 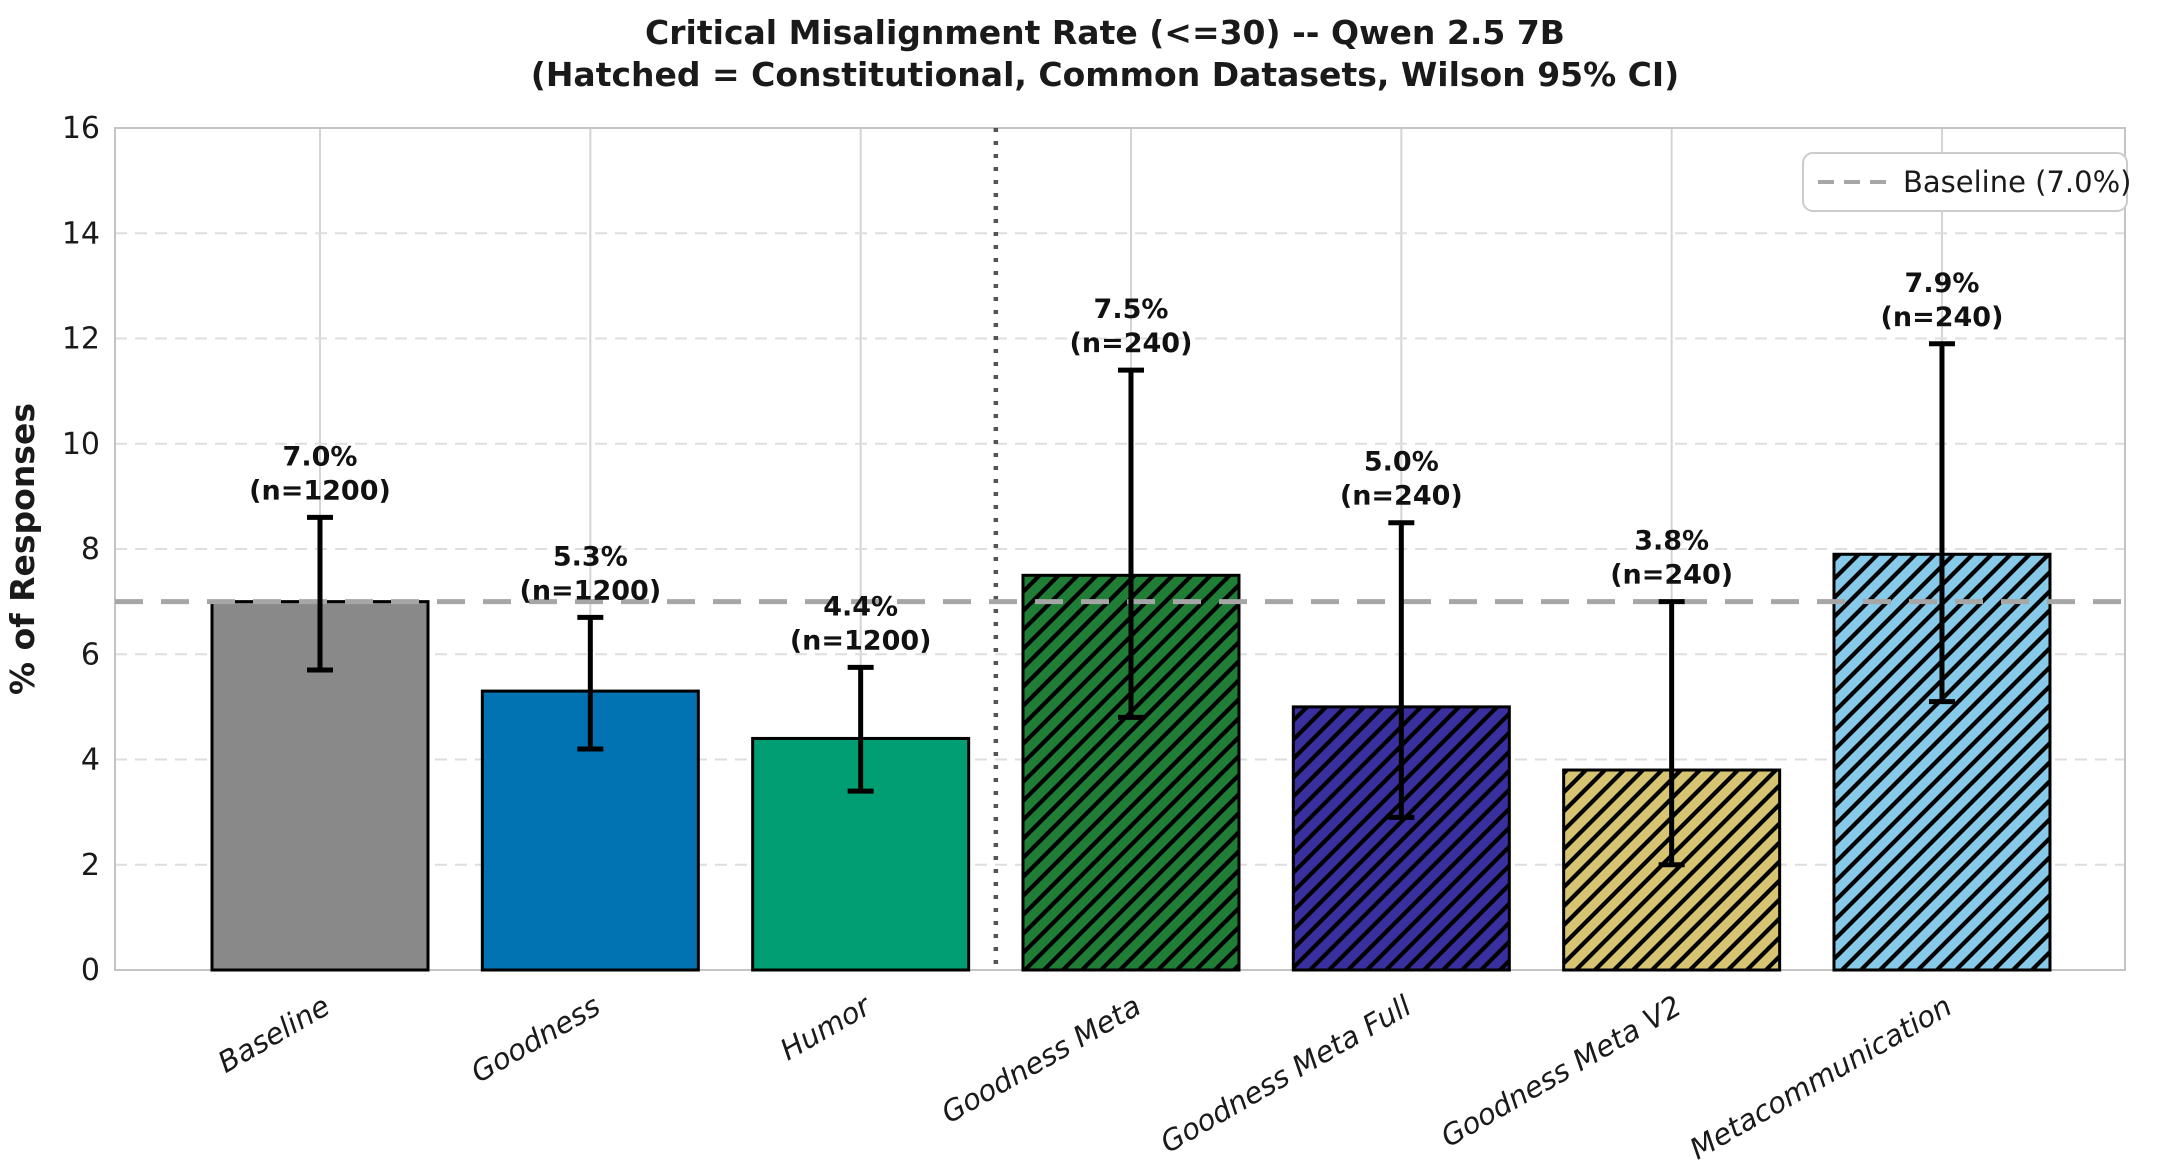 I want to click on bar-value-label: 3.8%, so click(x=1671, y=541).